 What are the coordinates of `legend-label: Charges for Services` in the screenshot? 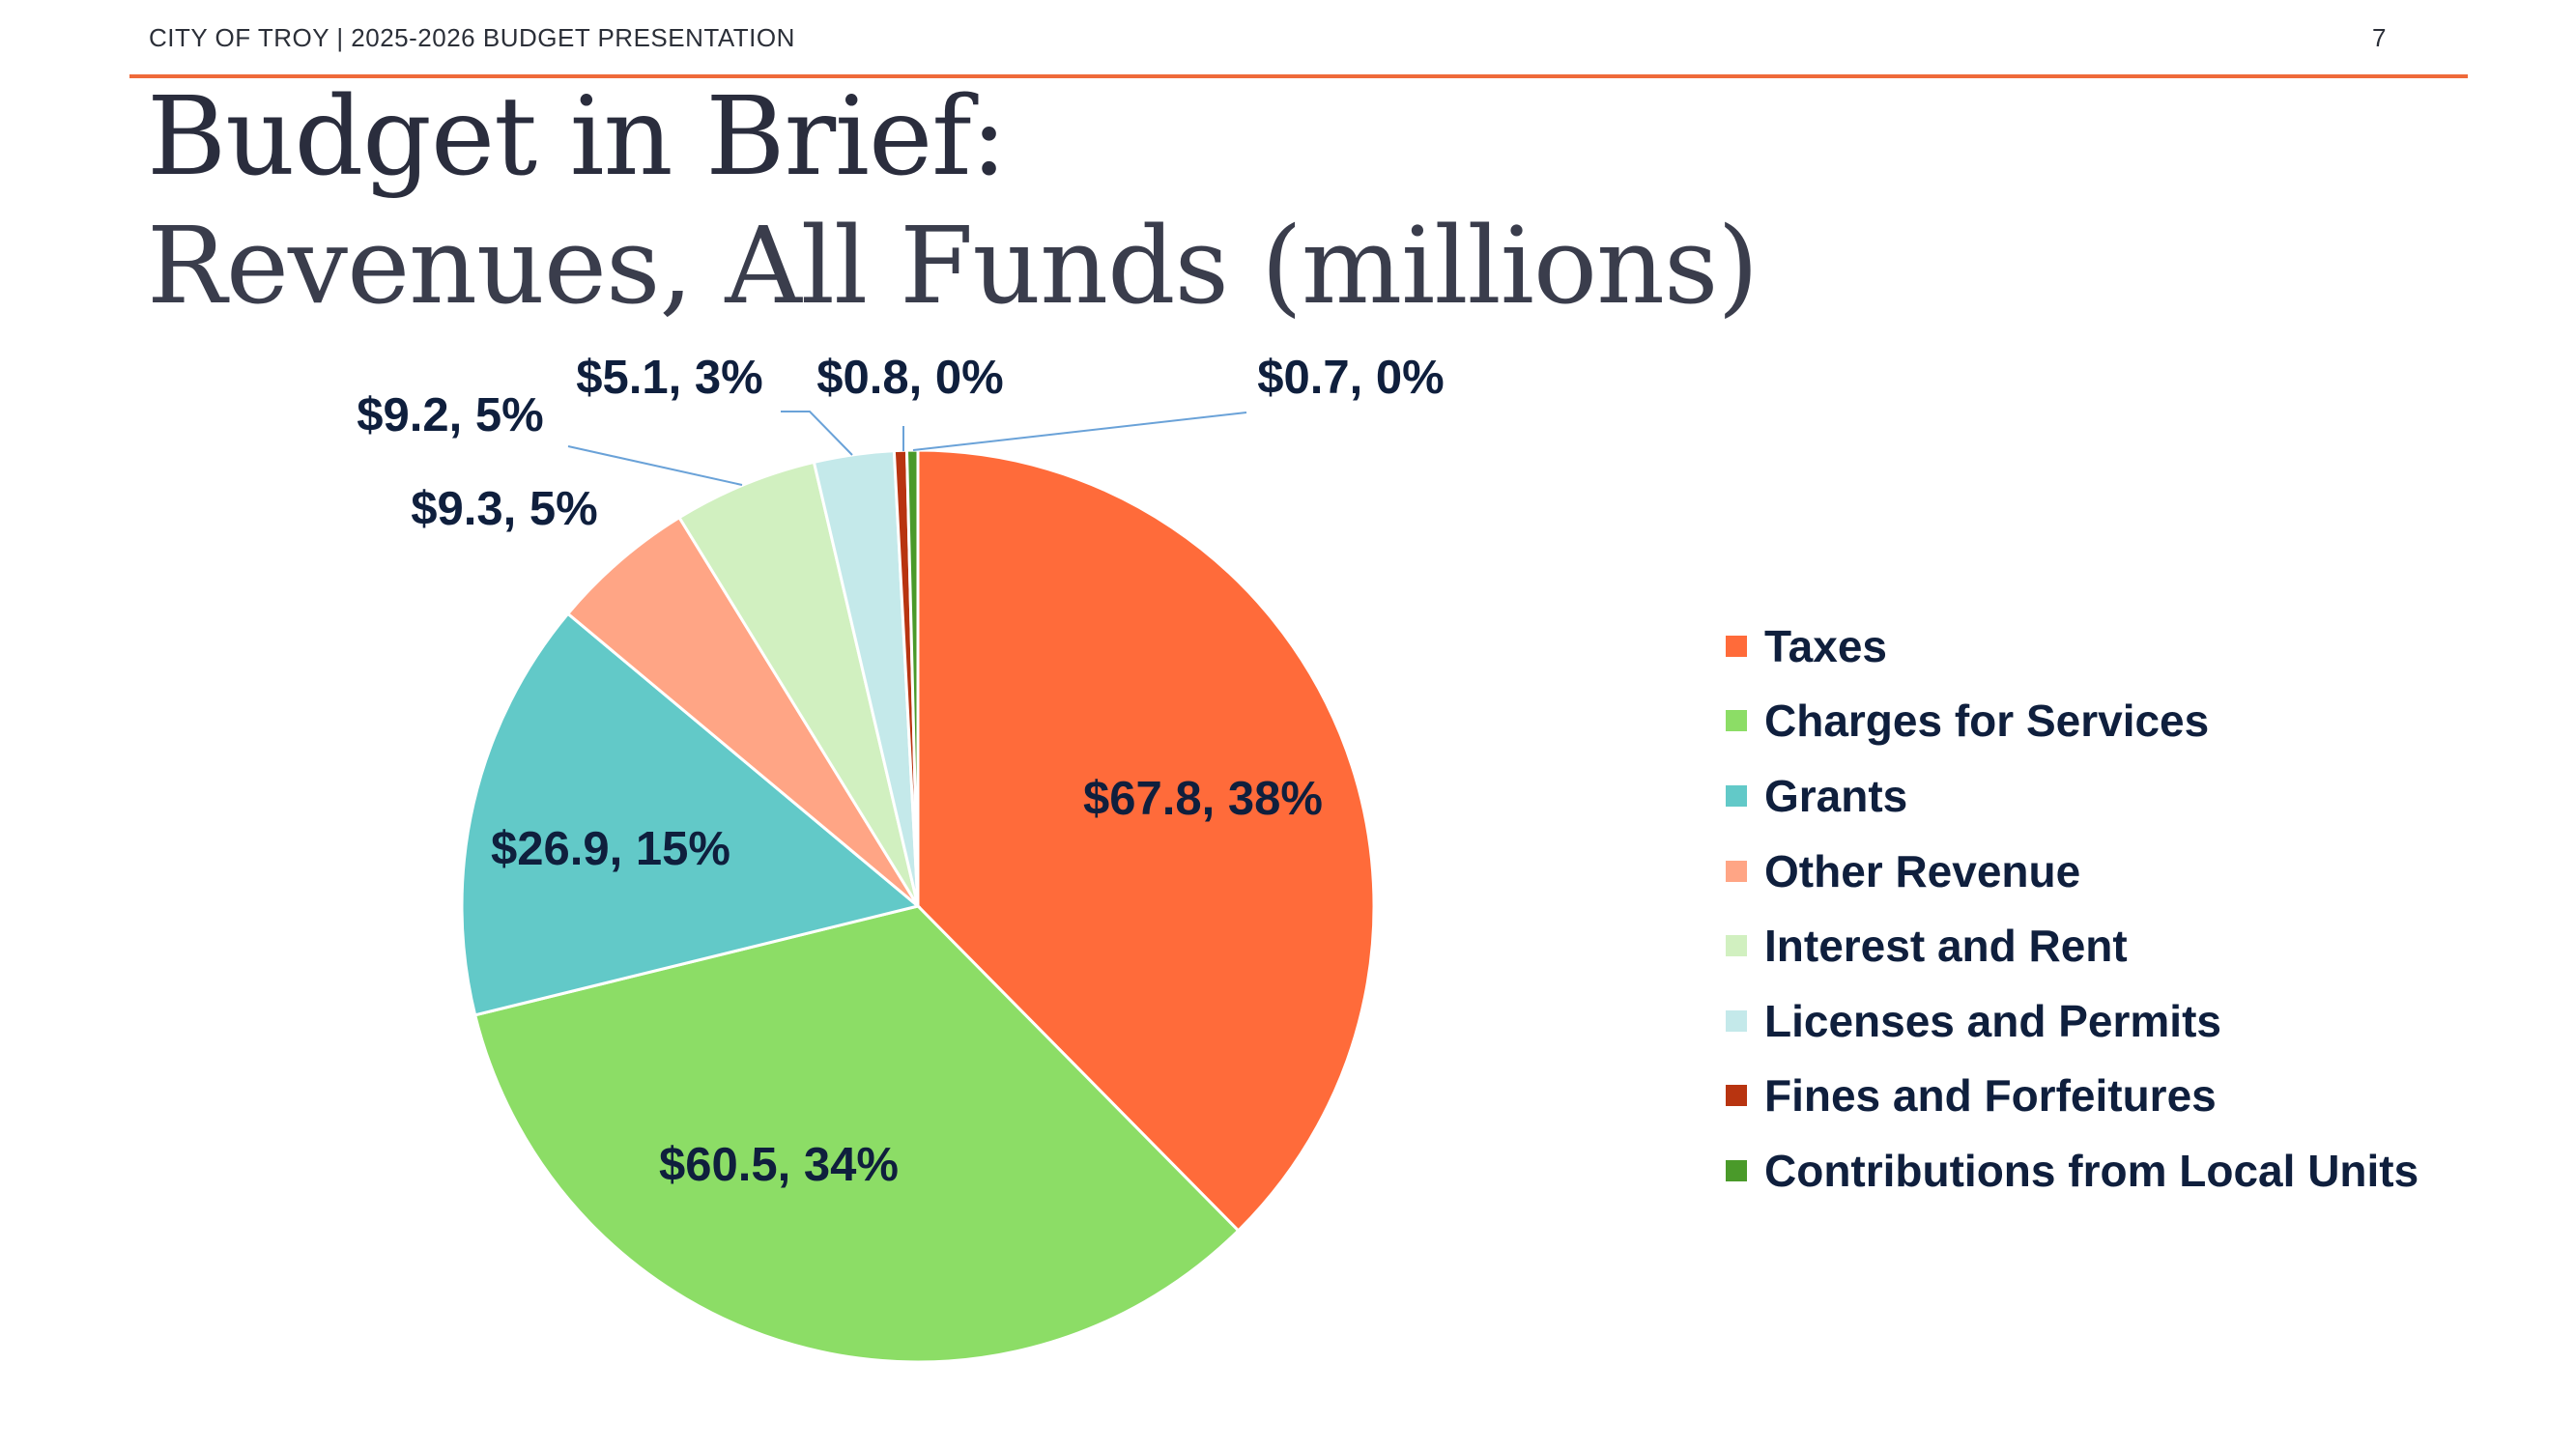 It's located at (1987, 721).